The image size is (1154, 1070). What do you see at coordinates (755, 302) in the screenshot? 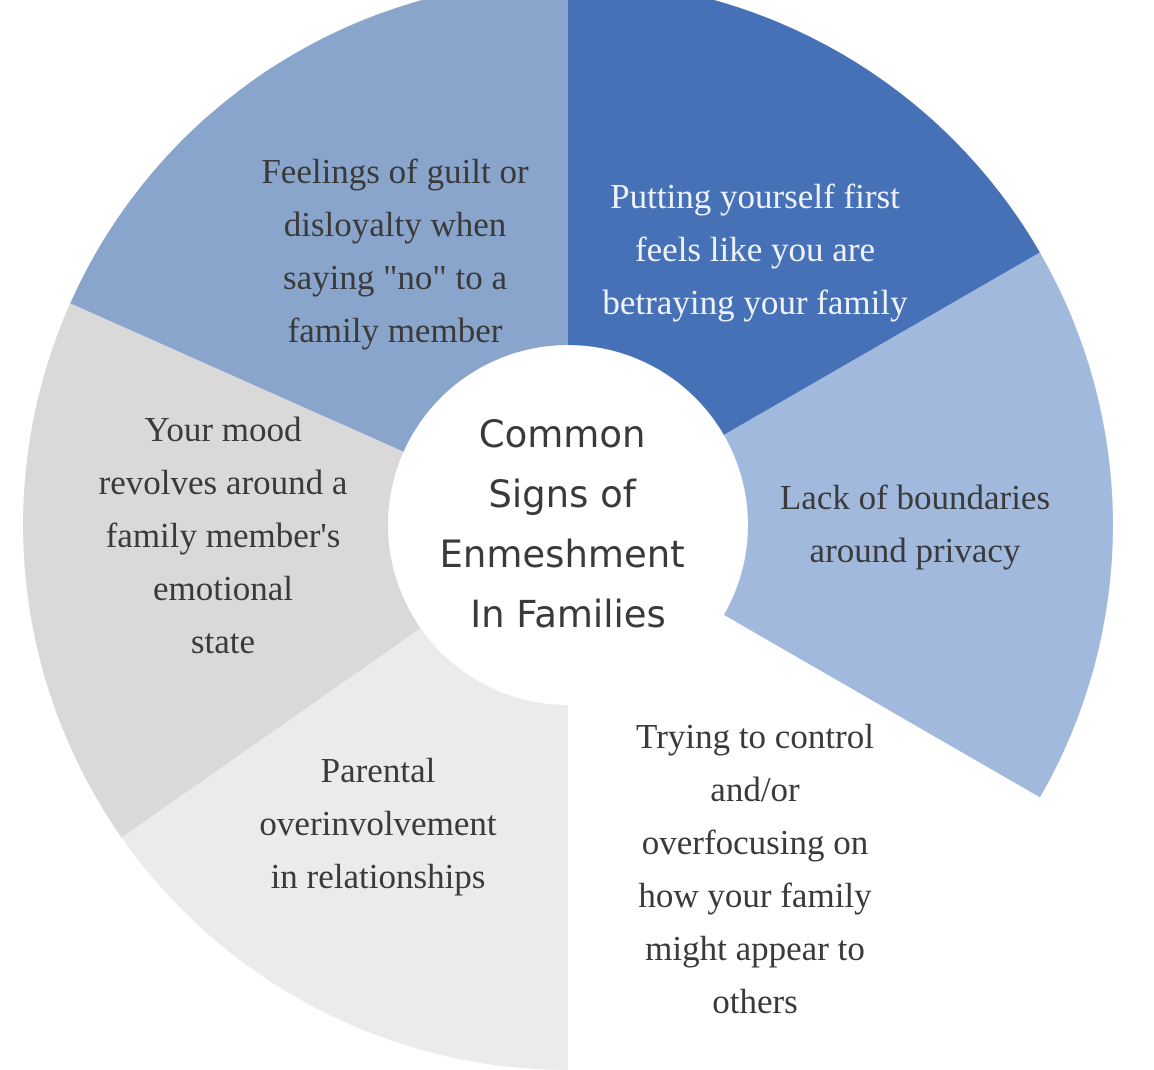
I see `segment-label-line: betraying your family` at bounding box center [755, 302].